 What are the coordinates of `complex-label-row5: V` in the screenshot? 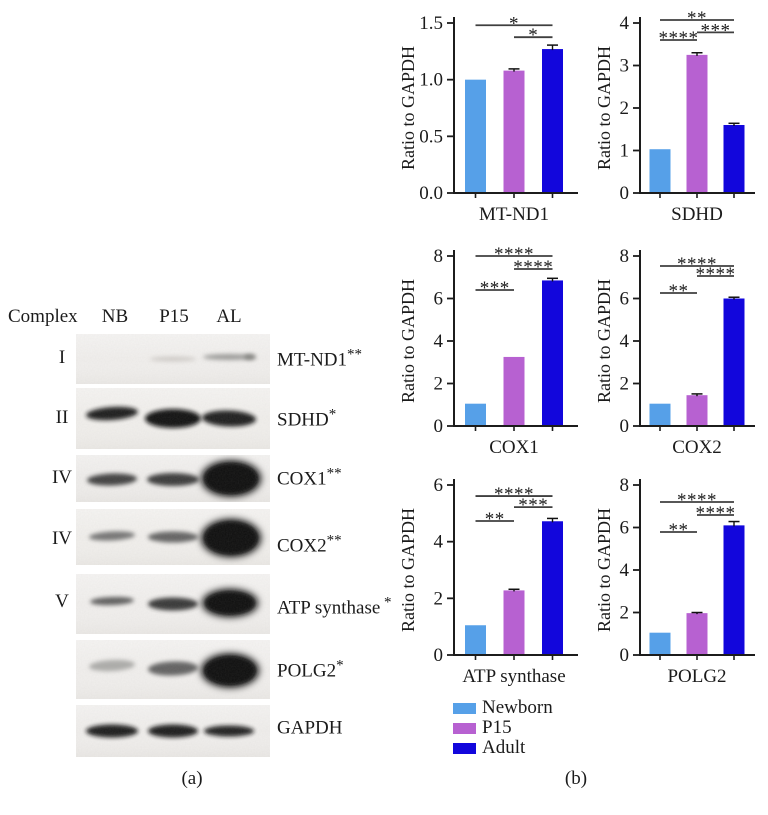 It's located at (62, 601).